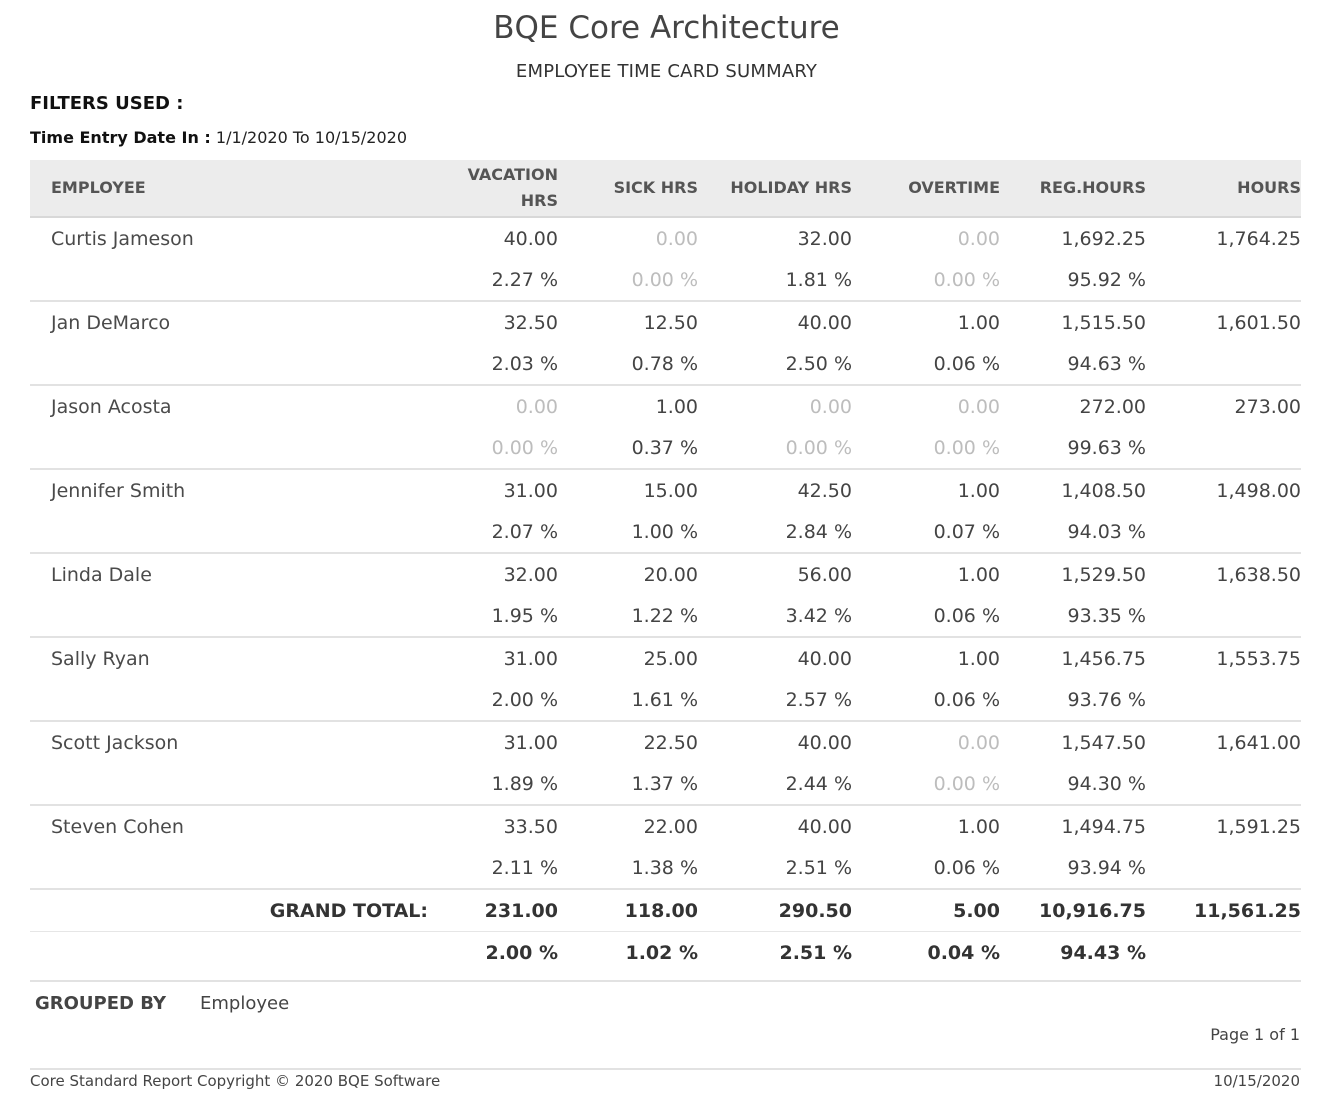 The image size is (1333, 1103). What do you see at coordinates (1223, 910) in the screenshot?
I see `grand-total-hours-cell: 11,561.25` at bounding box center [1223, 910].